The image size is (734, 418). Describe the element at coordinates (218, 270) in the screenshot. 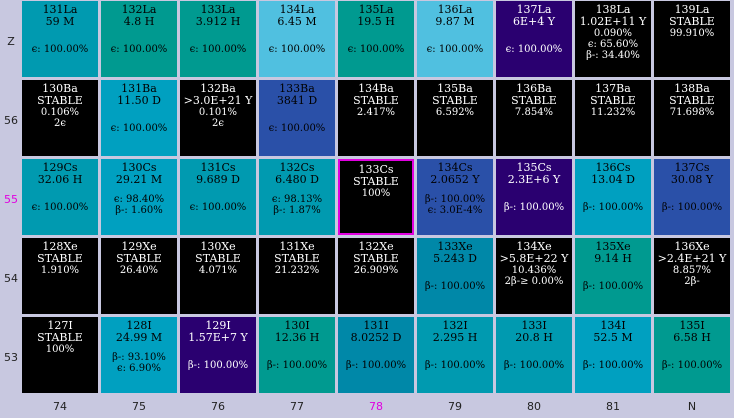

I see `decay-info: 4.071%` at that location.